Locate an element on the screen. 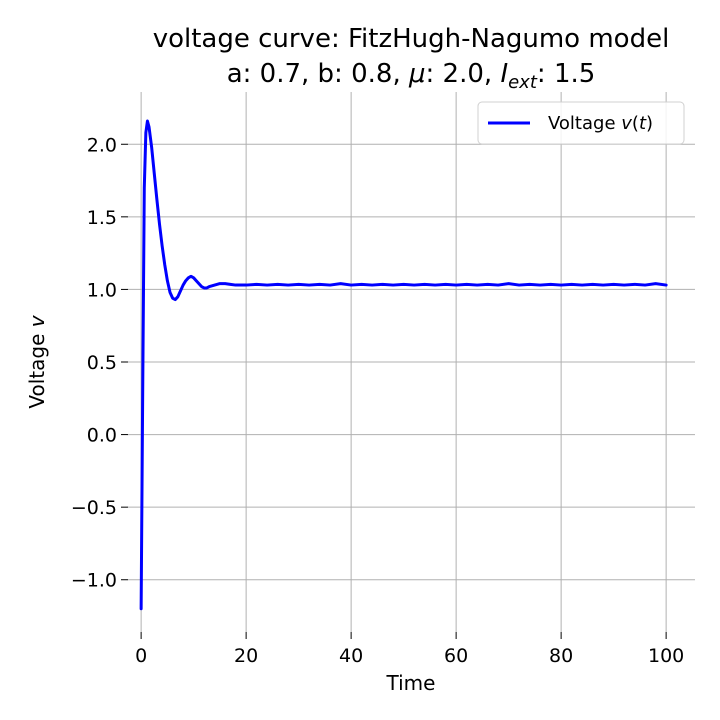  x-tick-label: 60 is located at coordinates (456, 656).